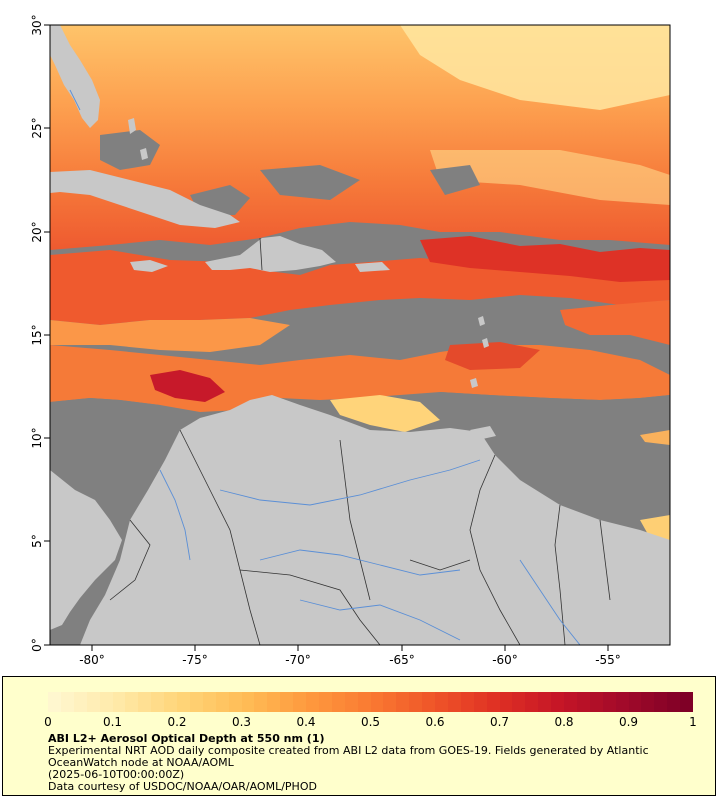 The image size is (720, 800). What do you see at coordinates (608, 660) in the screenshot?
I see `lon-label-55: -55°` at bounding box center [608, 660].